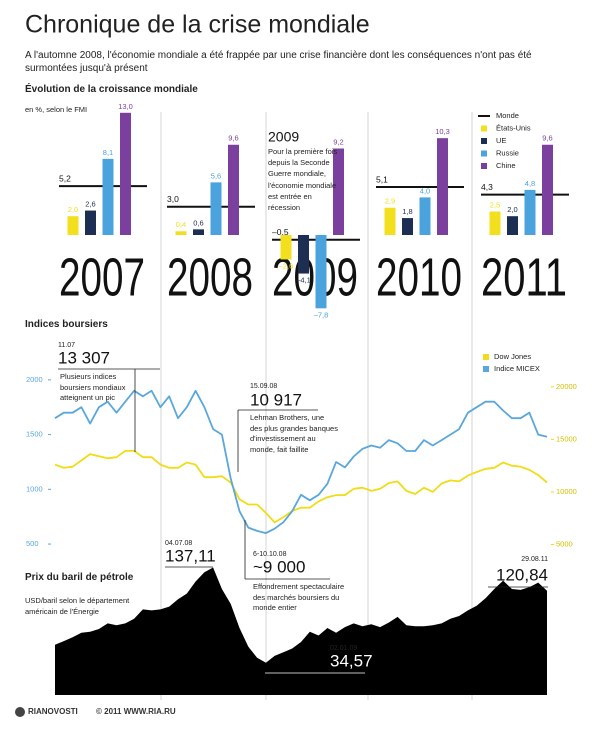 The image size is (600, 739). Describe the element at coordinates (506, 165) in the screenshot. I see `legend-label: Chine` at that location.